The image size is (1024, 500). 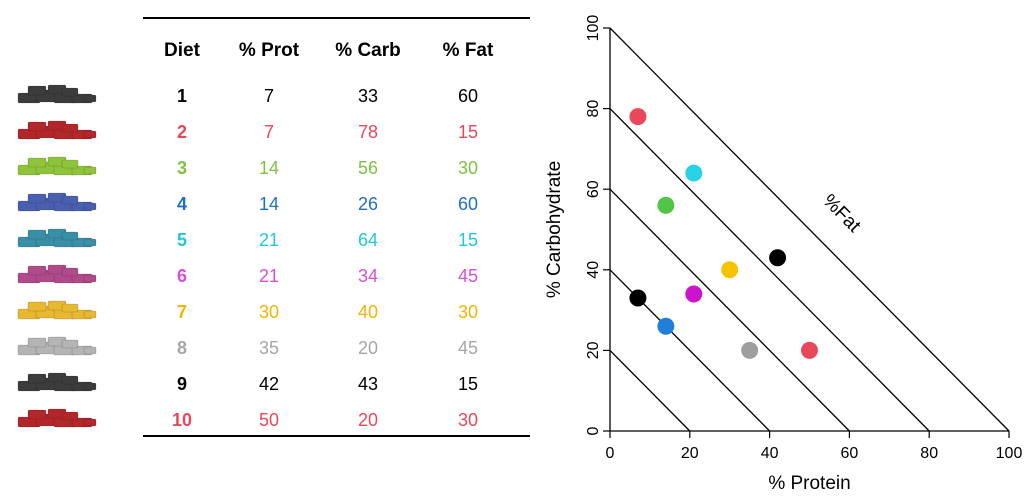 I want to click on x-tick-label: 100, so click(x=1009, y=453).